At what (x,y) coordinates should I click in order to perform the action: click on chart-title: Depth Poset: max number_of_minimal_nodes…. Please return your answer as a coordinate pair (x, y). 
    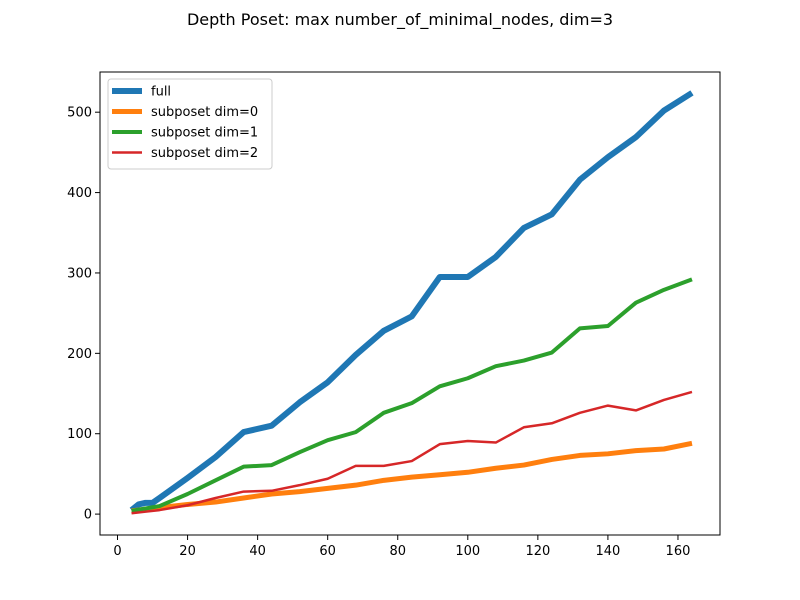
    Looking at the image, I should click on (400, 20).